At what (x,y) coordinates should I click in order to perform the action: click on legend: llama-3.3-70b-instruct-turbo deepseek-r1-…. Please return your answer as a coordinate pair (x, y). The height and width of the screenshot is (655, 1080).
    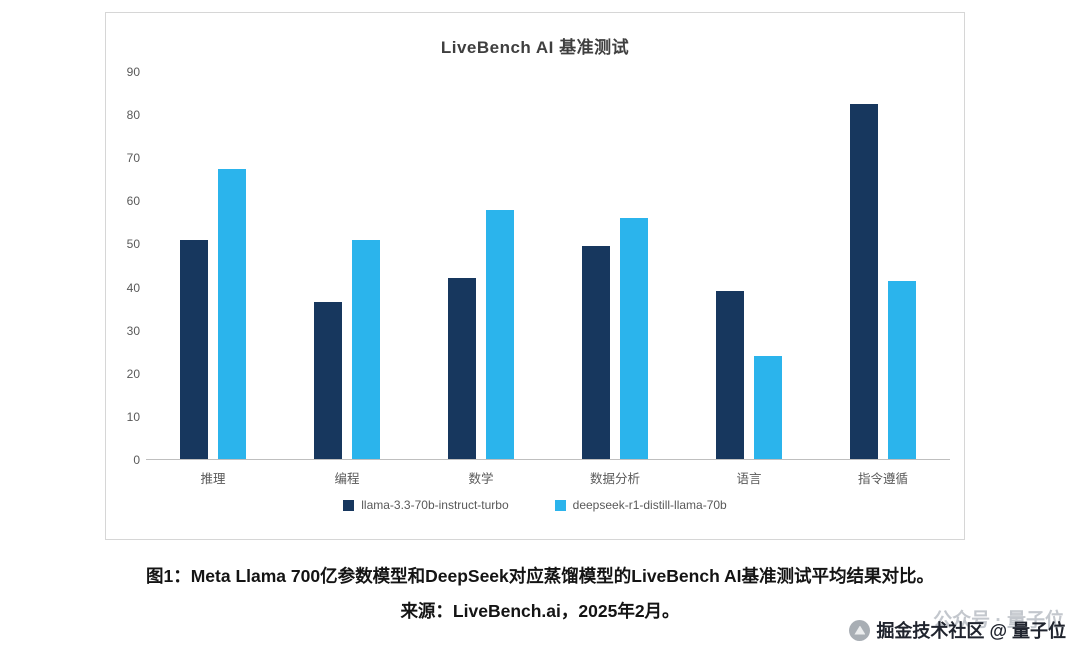
    Looking at the image, I should click on (535, 505).